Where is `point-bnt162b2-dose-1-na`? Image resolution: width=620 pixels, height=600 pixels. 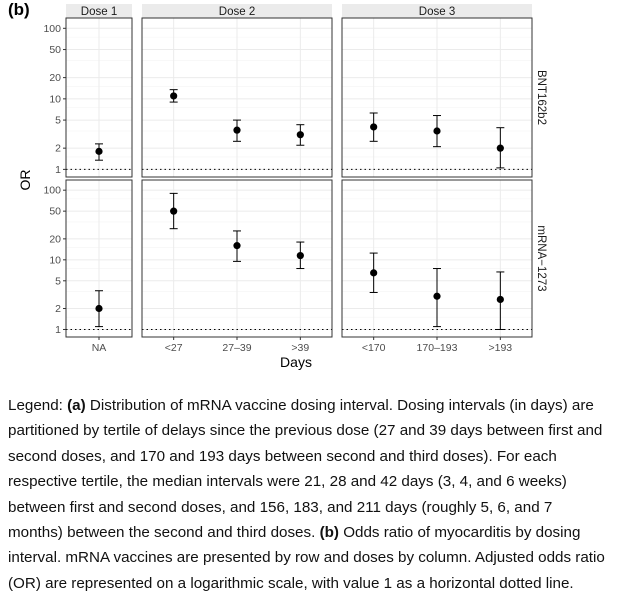
point-bnt162b2-dose-1-na is located at coordinates (99, 151).